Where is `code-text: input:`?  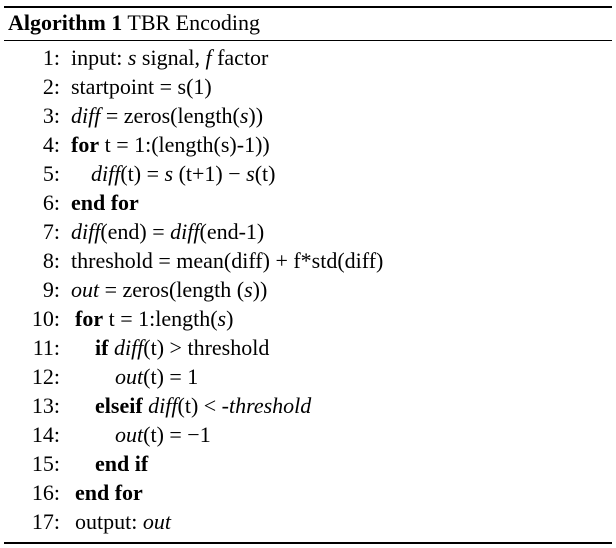 code-text: input: is located at coordinates (99, 57).